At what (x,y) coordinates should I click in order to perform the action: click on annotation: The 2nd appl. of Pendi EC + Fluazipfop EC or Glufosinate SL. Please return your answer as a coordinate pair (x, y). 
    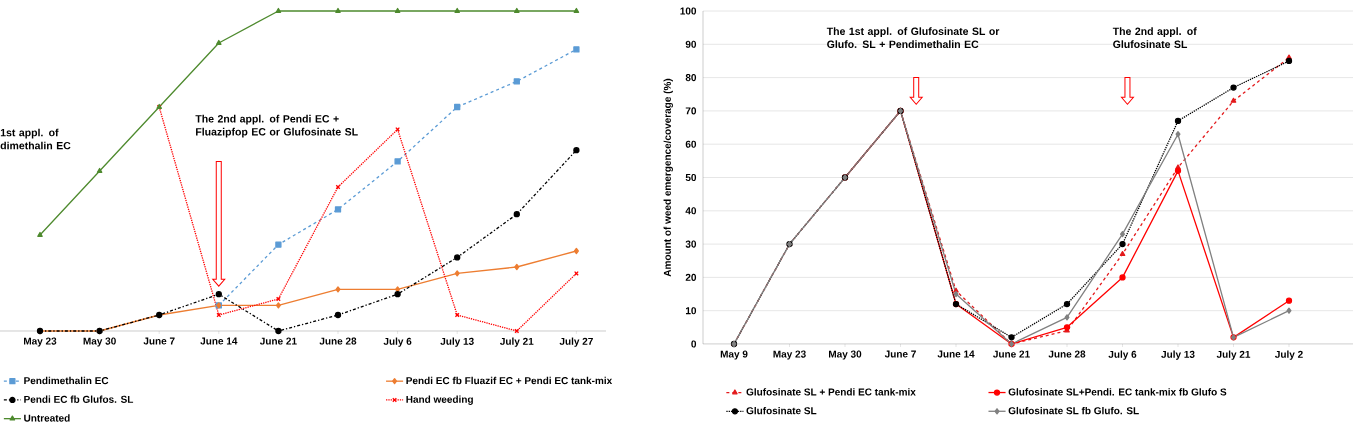
    Looking at the image, I should click on (276, 126).